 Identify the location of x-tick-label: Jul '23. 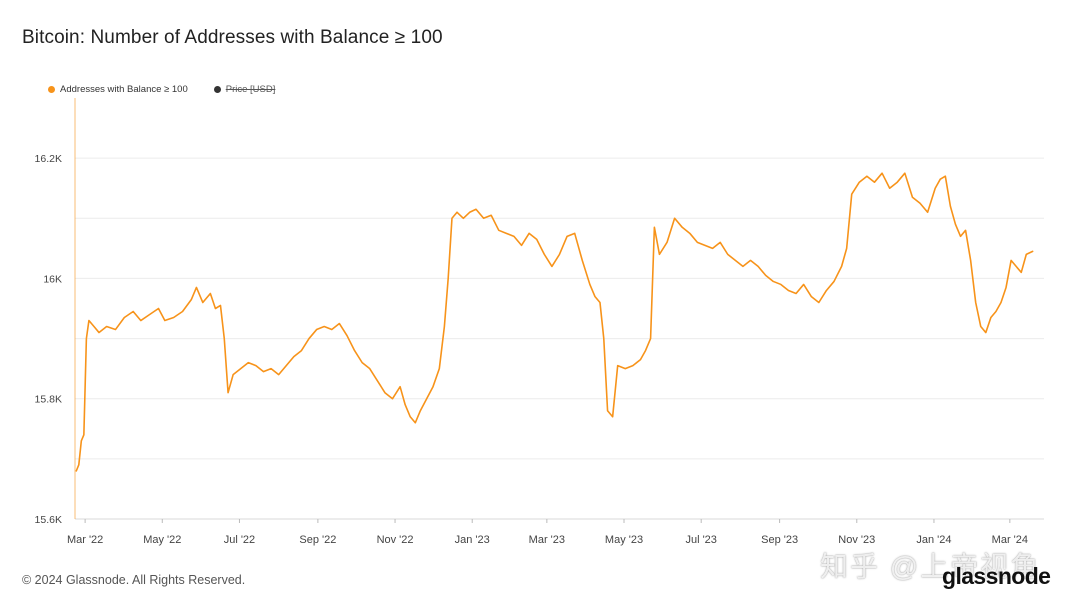
(700, 540).